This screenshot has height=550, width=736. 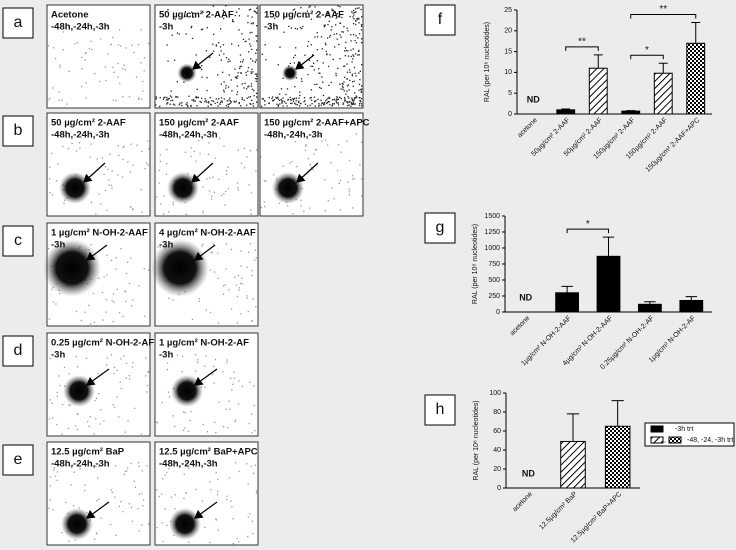 What do you see at coordinates (440, 410) in the screenshot?
I see `panel-label-box` at bounding box center [440, 410].